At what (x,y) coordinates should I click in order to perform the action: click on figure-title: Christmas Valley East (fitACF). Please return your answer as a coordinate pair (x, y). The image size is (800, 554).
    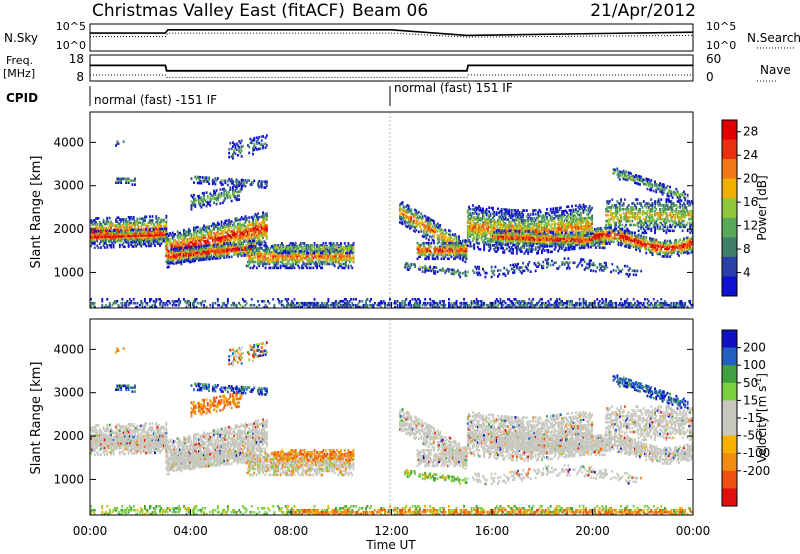
    Looking at the image, I should click on (218, 11).